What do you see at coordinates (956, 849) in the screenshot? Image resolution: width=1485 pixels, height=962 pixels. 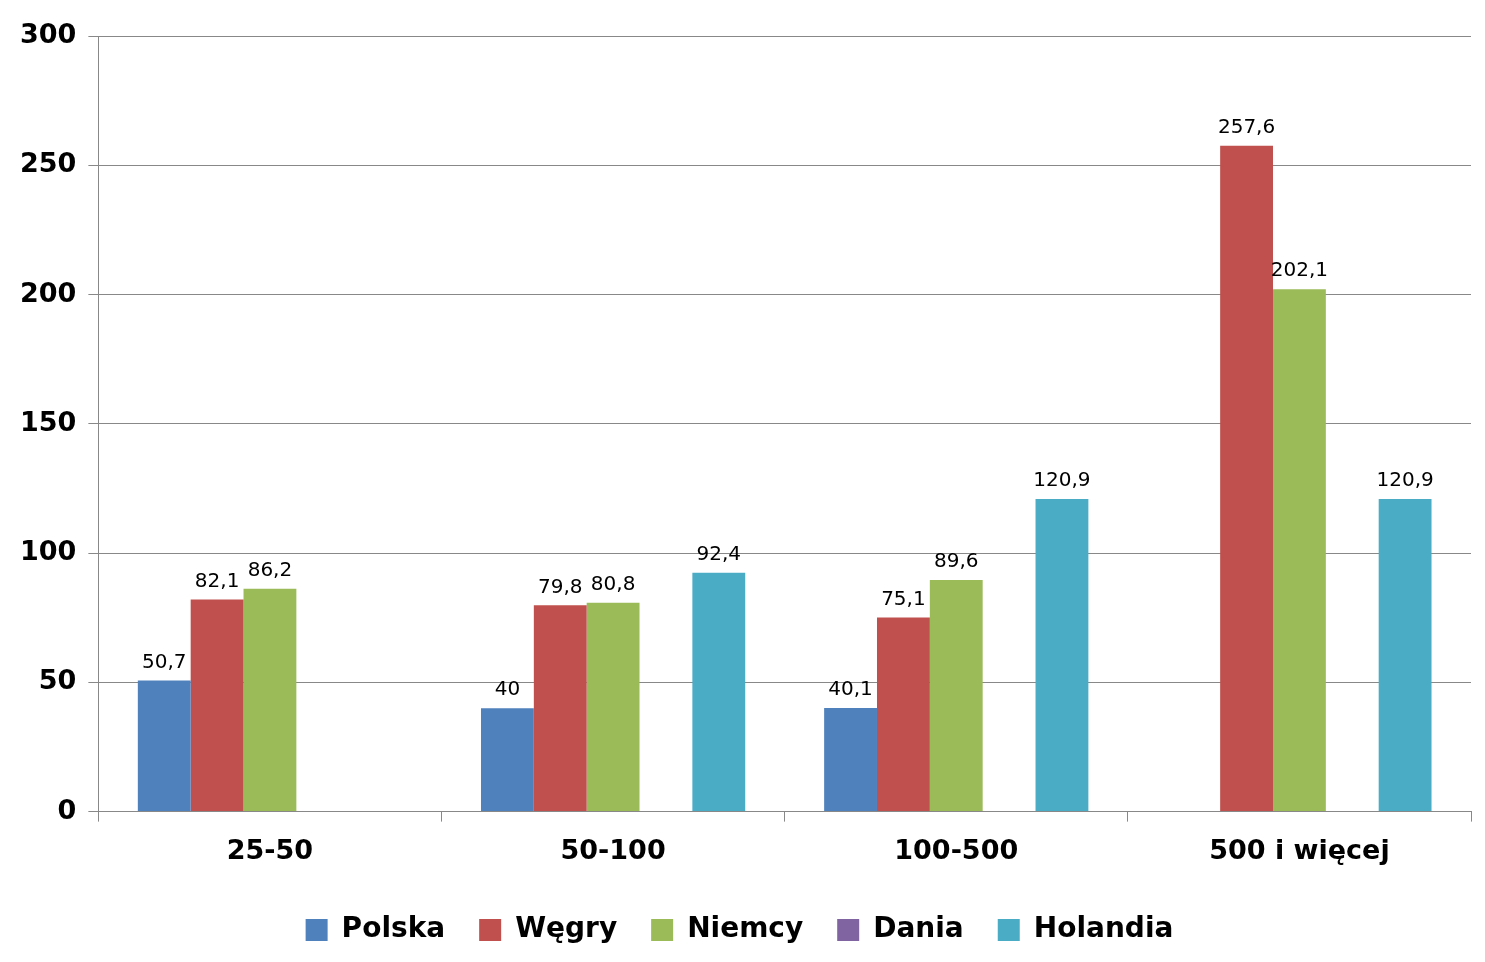 I see `x-tick-label: 100-500` at bounding box center [956, 849].